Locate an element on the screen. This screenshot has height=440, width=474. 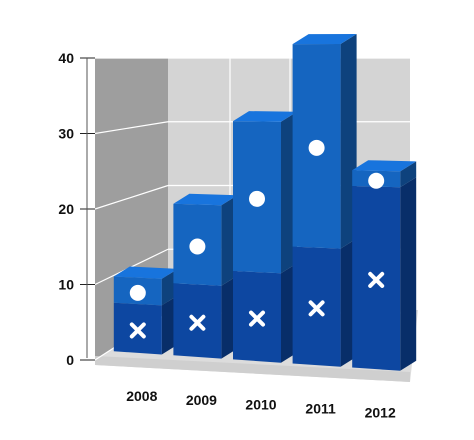
marker-circle-2010 is located at coordinates (257, 198).